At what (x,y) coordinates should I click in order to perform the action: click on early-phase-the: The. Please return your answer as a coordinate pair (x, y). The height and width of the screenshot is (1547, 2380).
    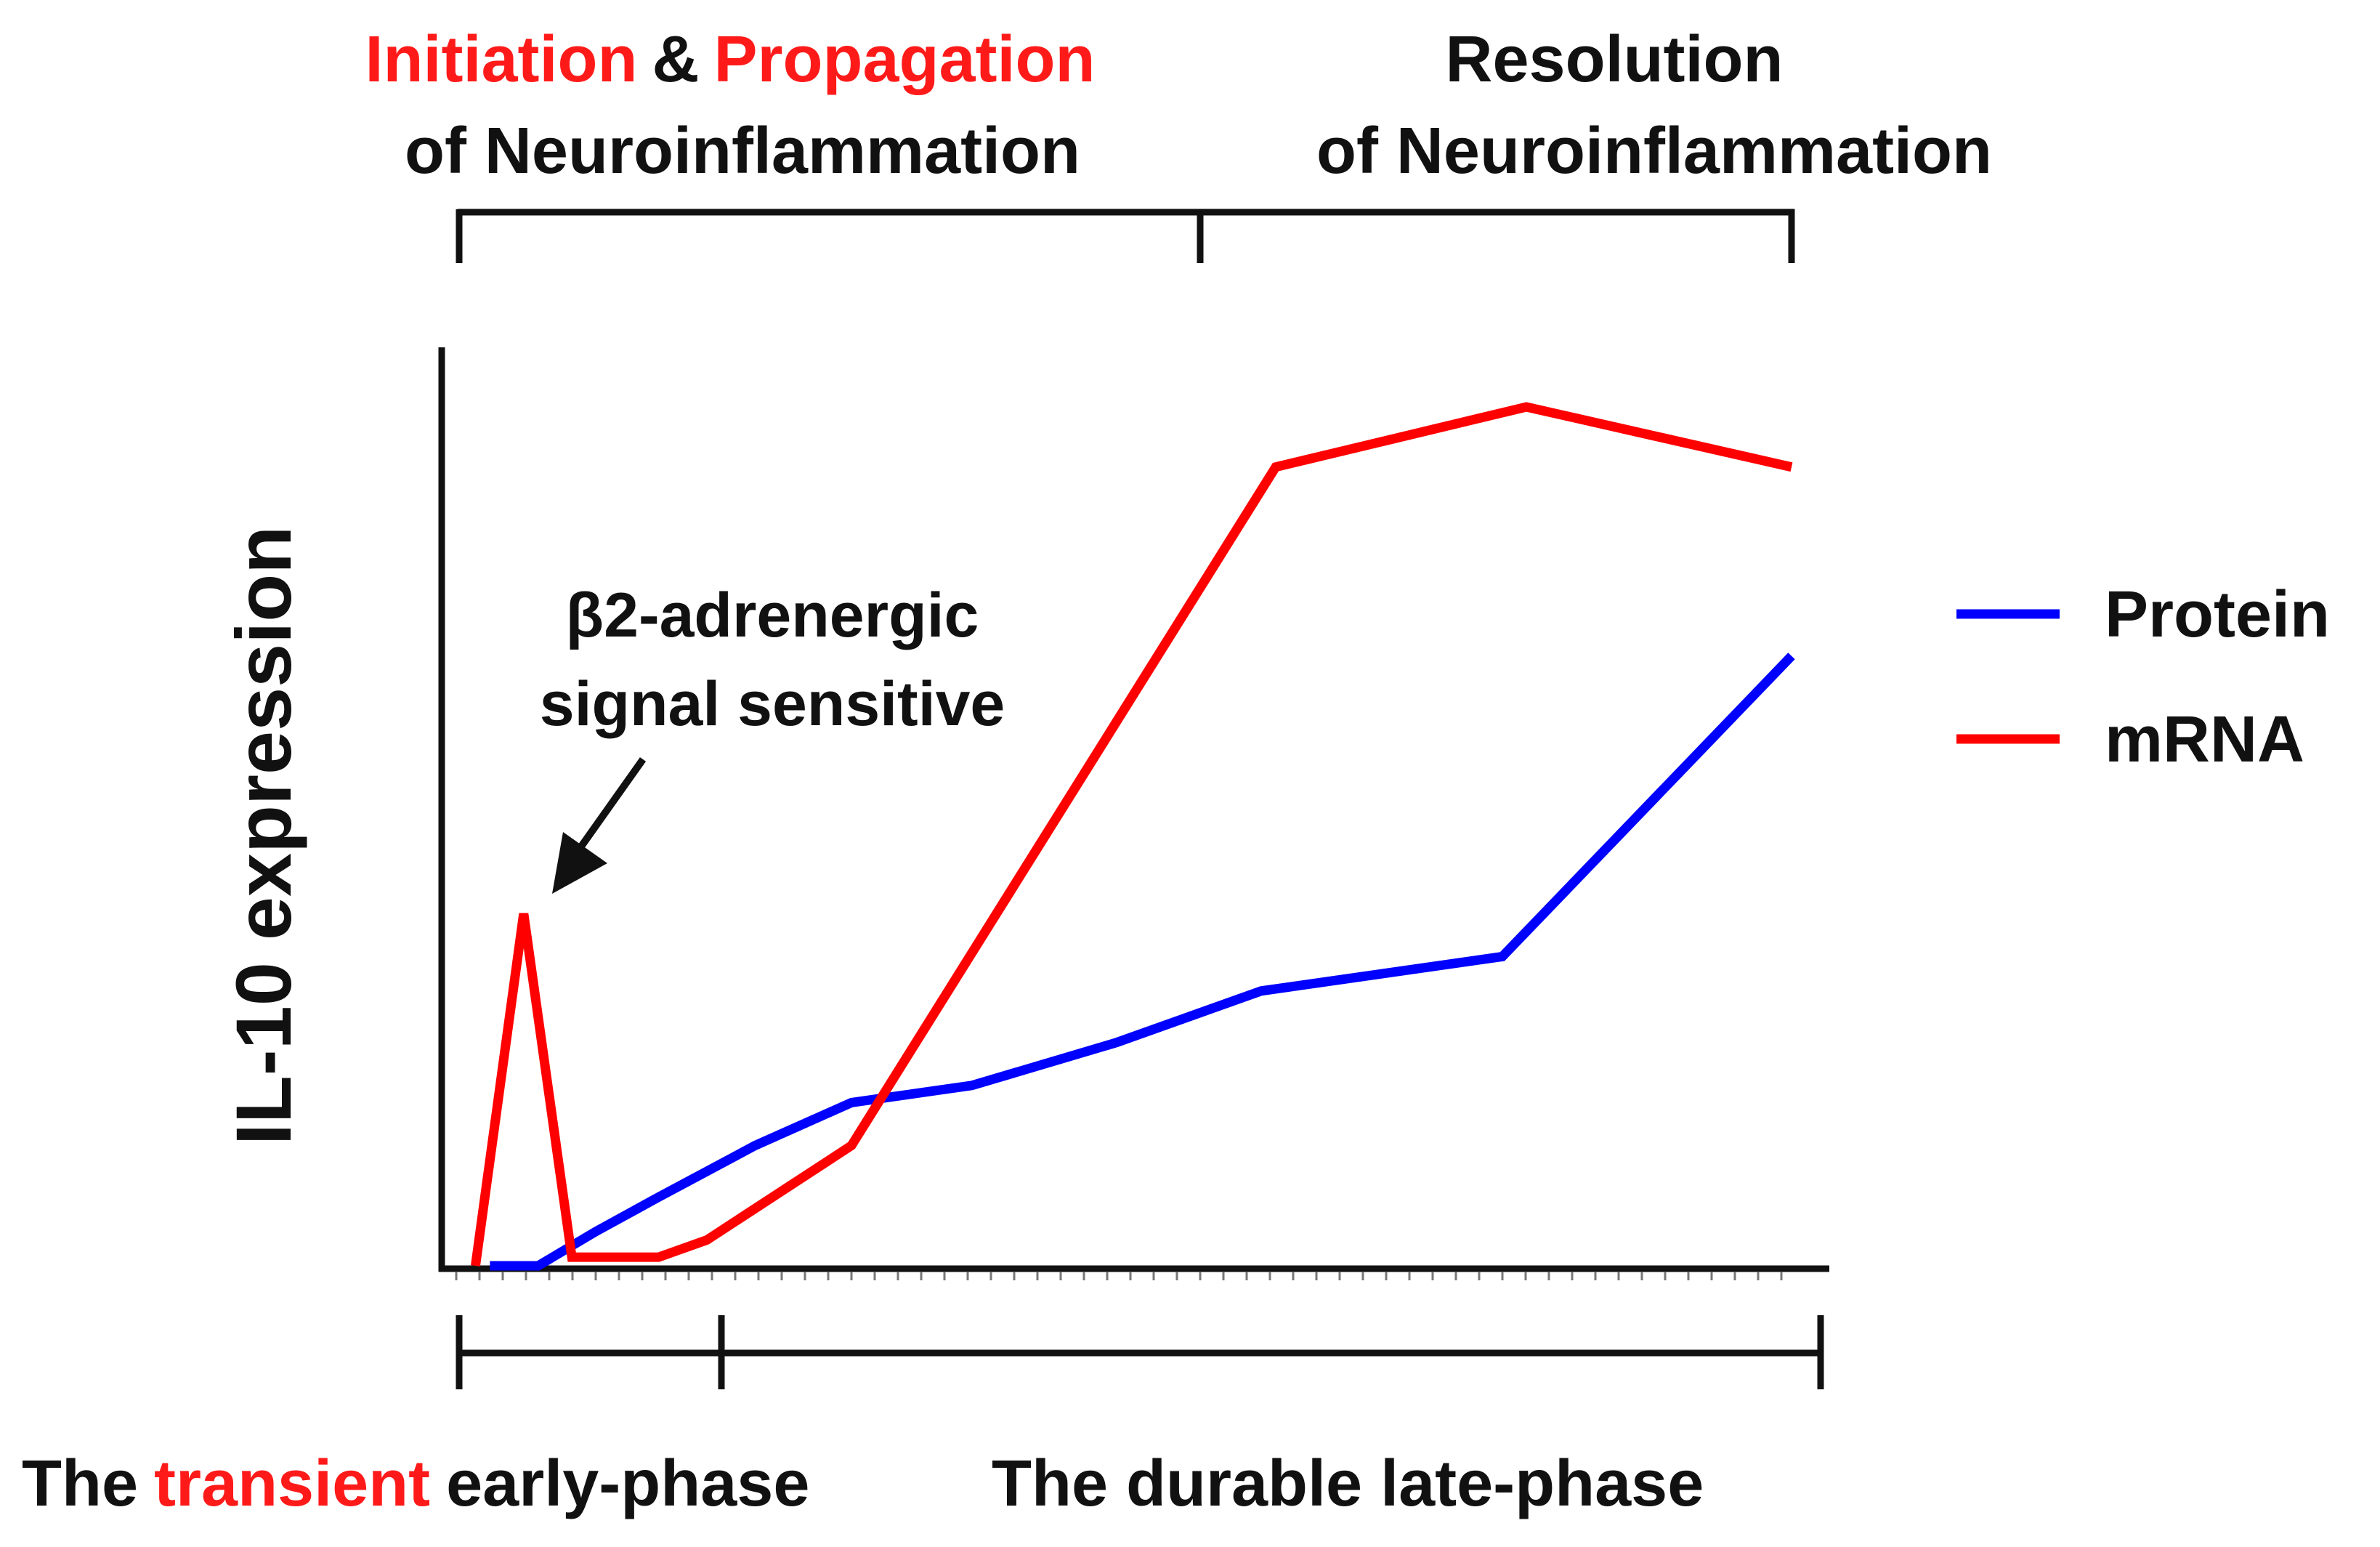
    Looking at the image, I should click on (80, 1483).